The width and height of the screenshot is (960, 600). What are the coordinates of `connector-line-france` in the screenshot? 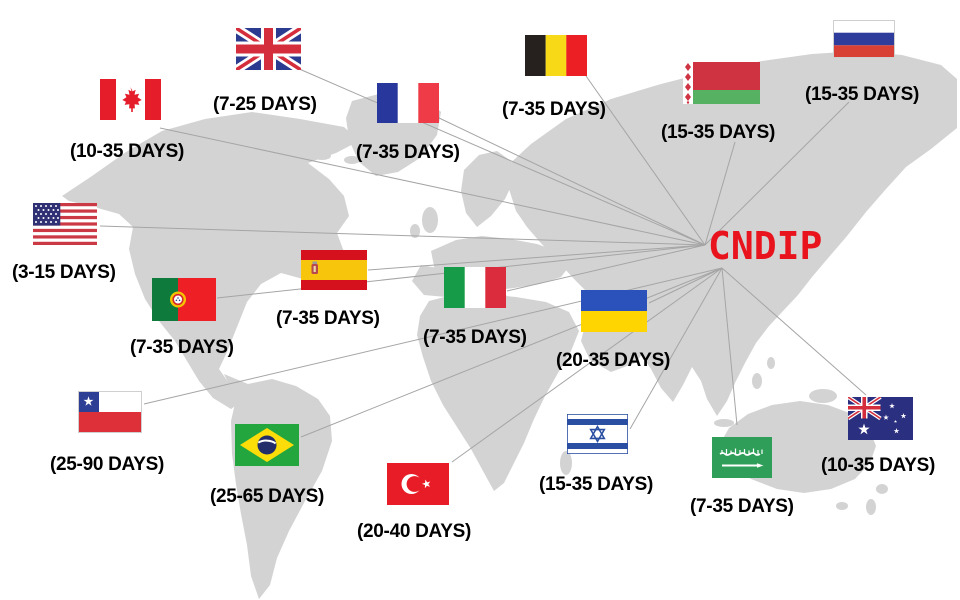 It's located at (571, 181).